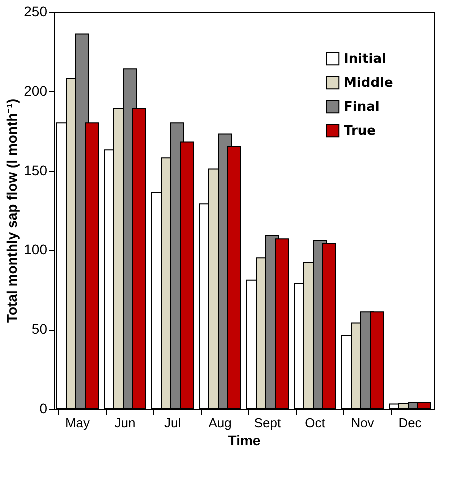 Image resolution: width=460 pixels, height=477 pixels. I want to click on y-tick-label: 50, so click(40, 329).